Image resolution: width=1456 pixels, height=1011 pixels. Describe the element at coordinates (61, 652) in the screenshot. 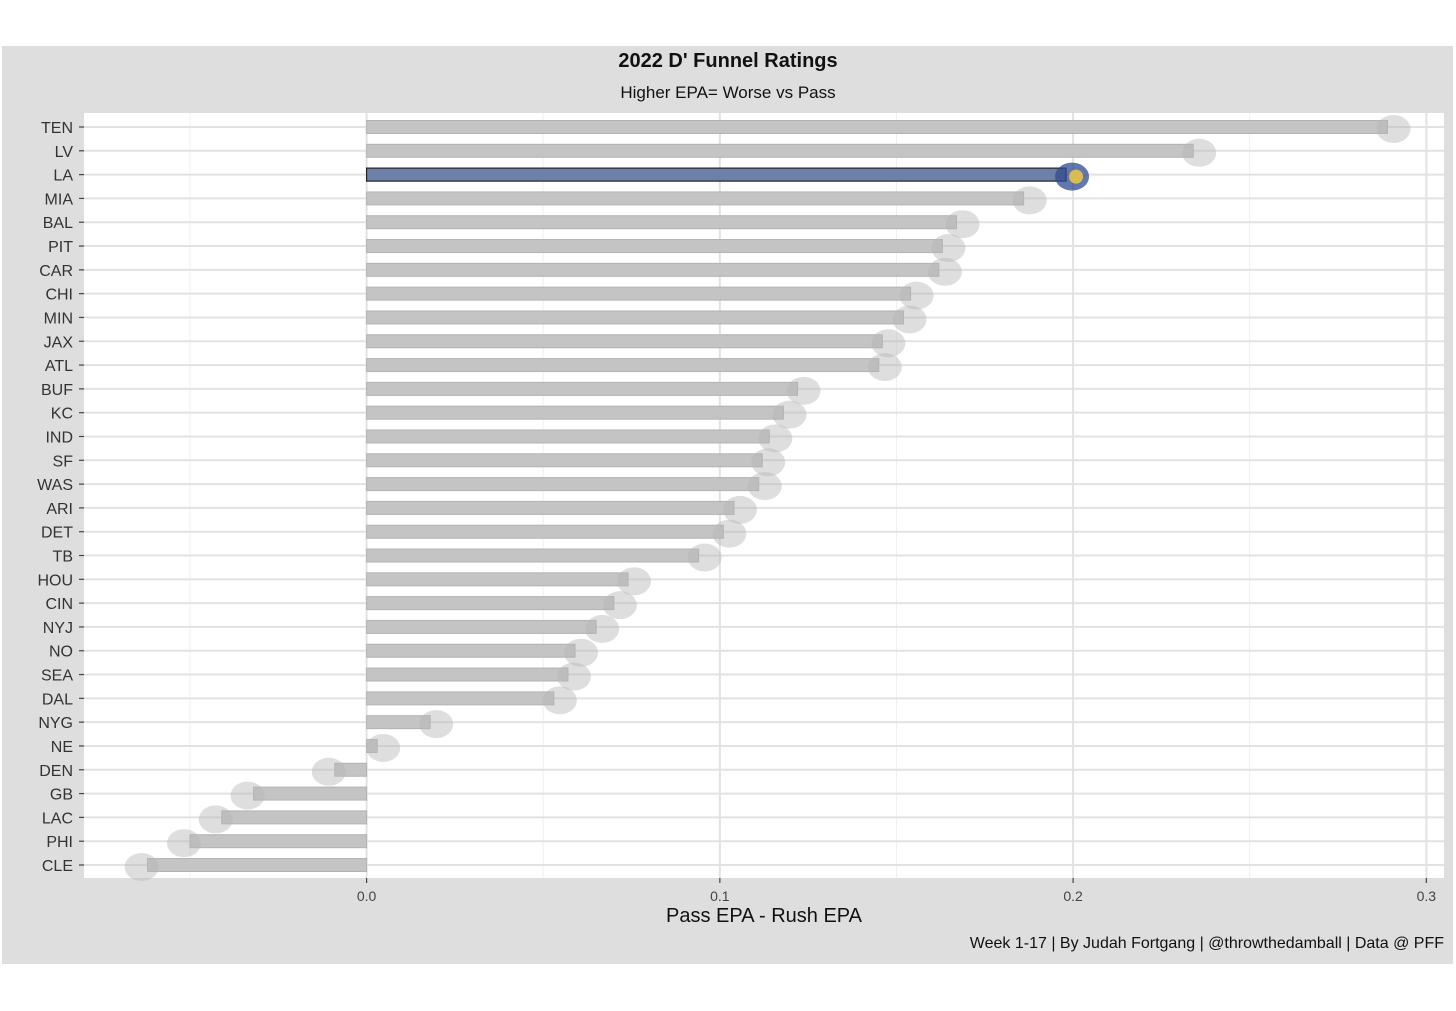

I see `y-tick-label-no: NO` at that location.